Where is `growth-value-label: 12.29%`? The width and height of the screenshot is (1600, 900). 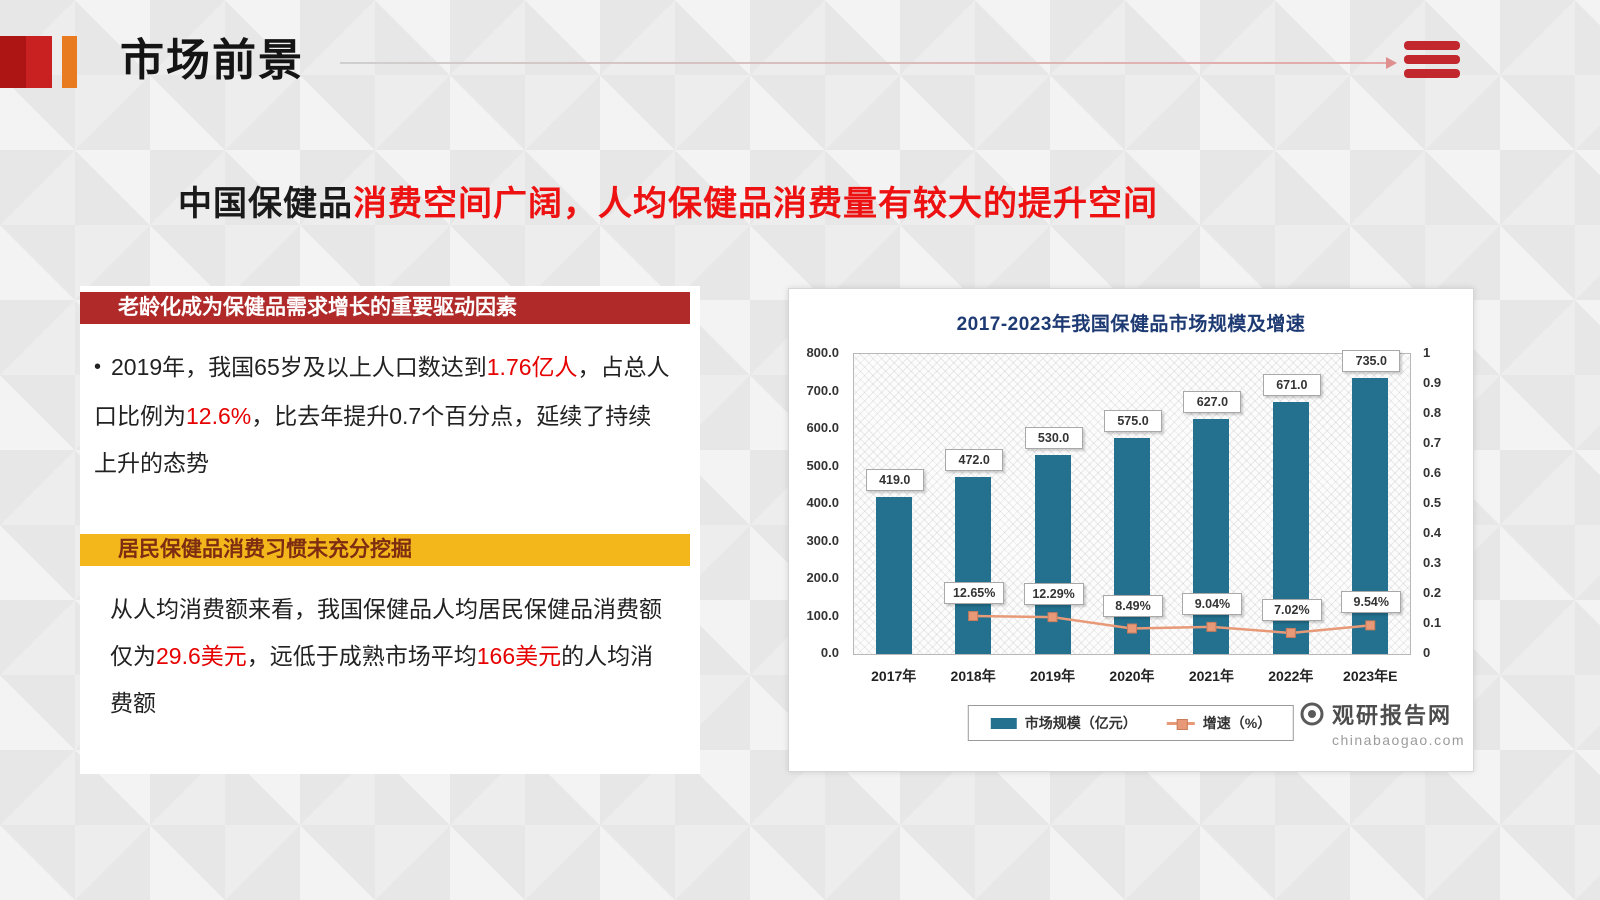
growth-value-label: 12.29% is located at coordinates (1053, 594).